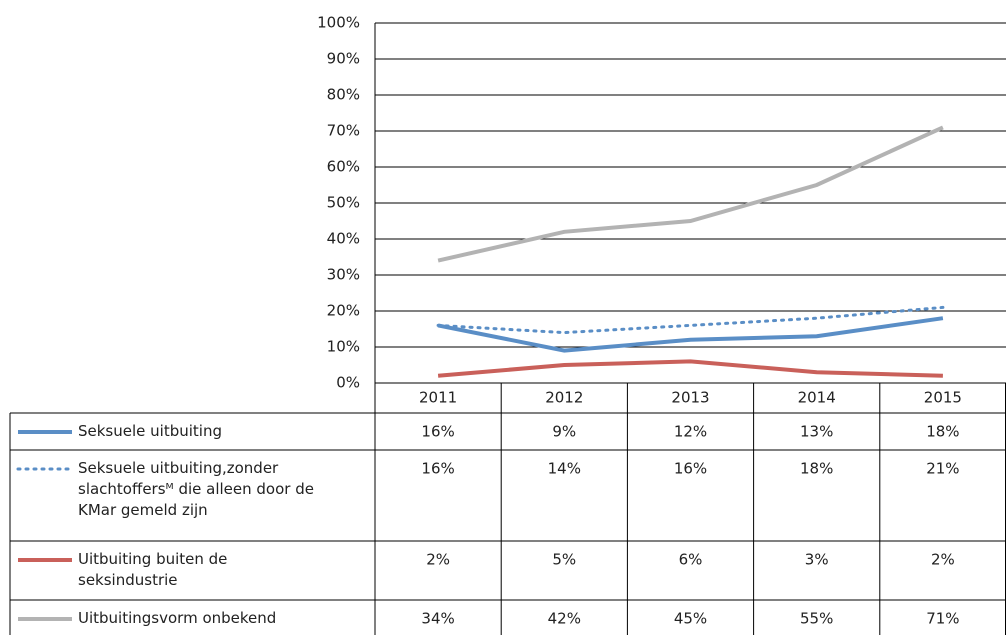  I want to click on y-tick-label: 80%, so click(343, 95).